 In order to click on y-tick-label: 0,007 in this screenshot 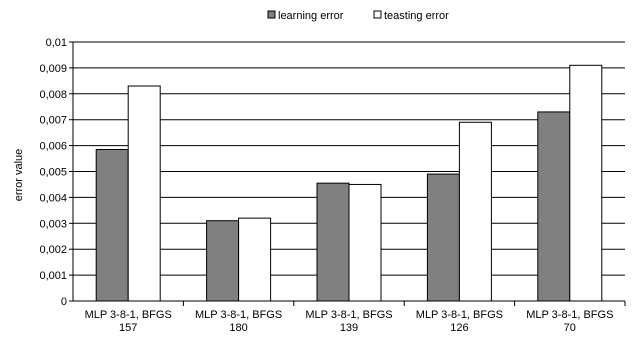, I will do `click(53, 121)`.